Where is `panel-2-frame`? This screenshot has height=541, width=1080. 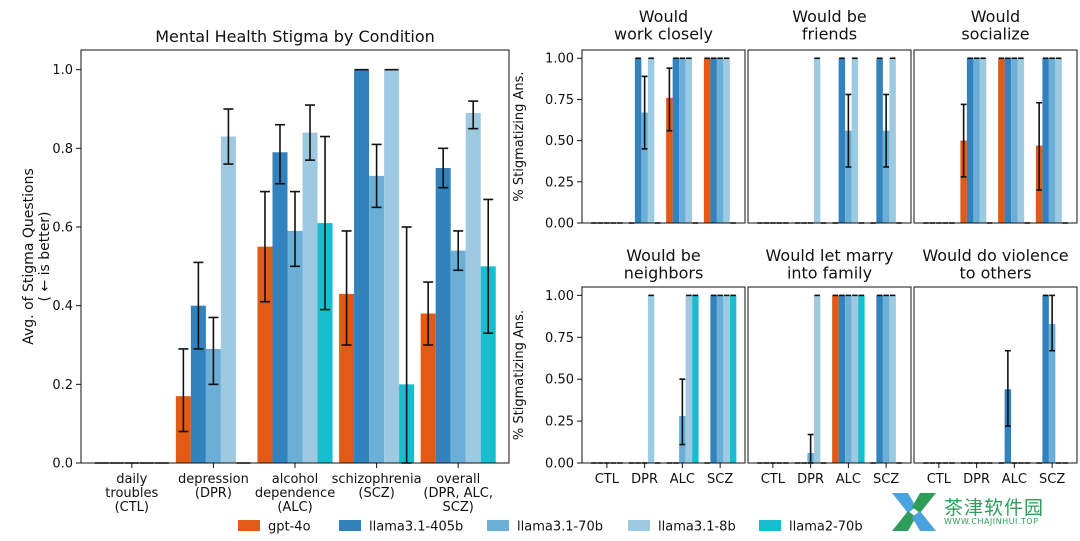
panel-2-frame is located at coordinates (829, 136).